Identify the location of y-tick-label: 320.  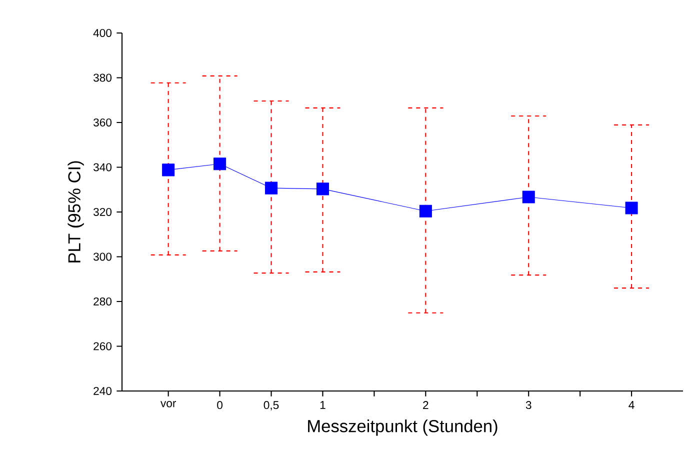
(102, 212).